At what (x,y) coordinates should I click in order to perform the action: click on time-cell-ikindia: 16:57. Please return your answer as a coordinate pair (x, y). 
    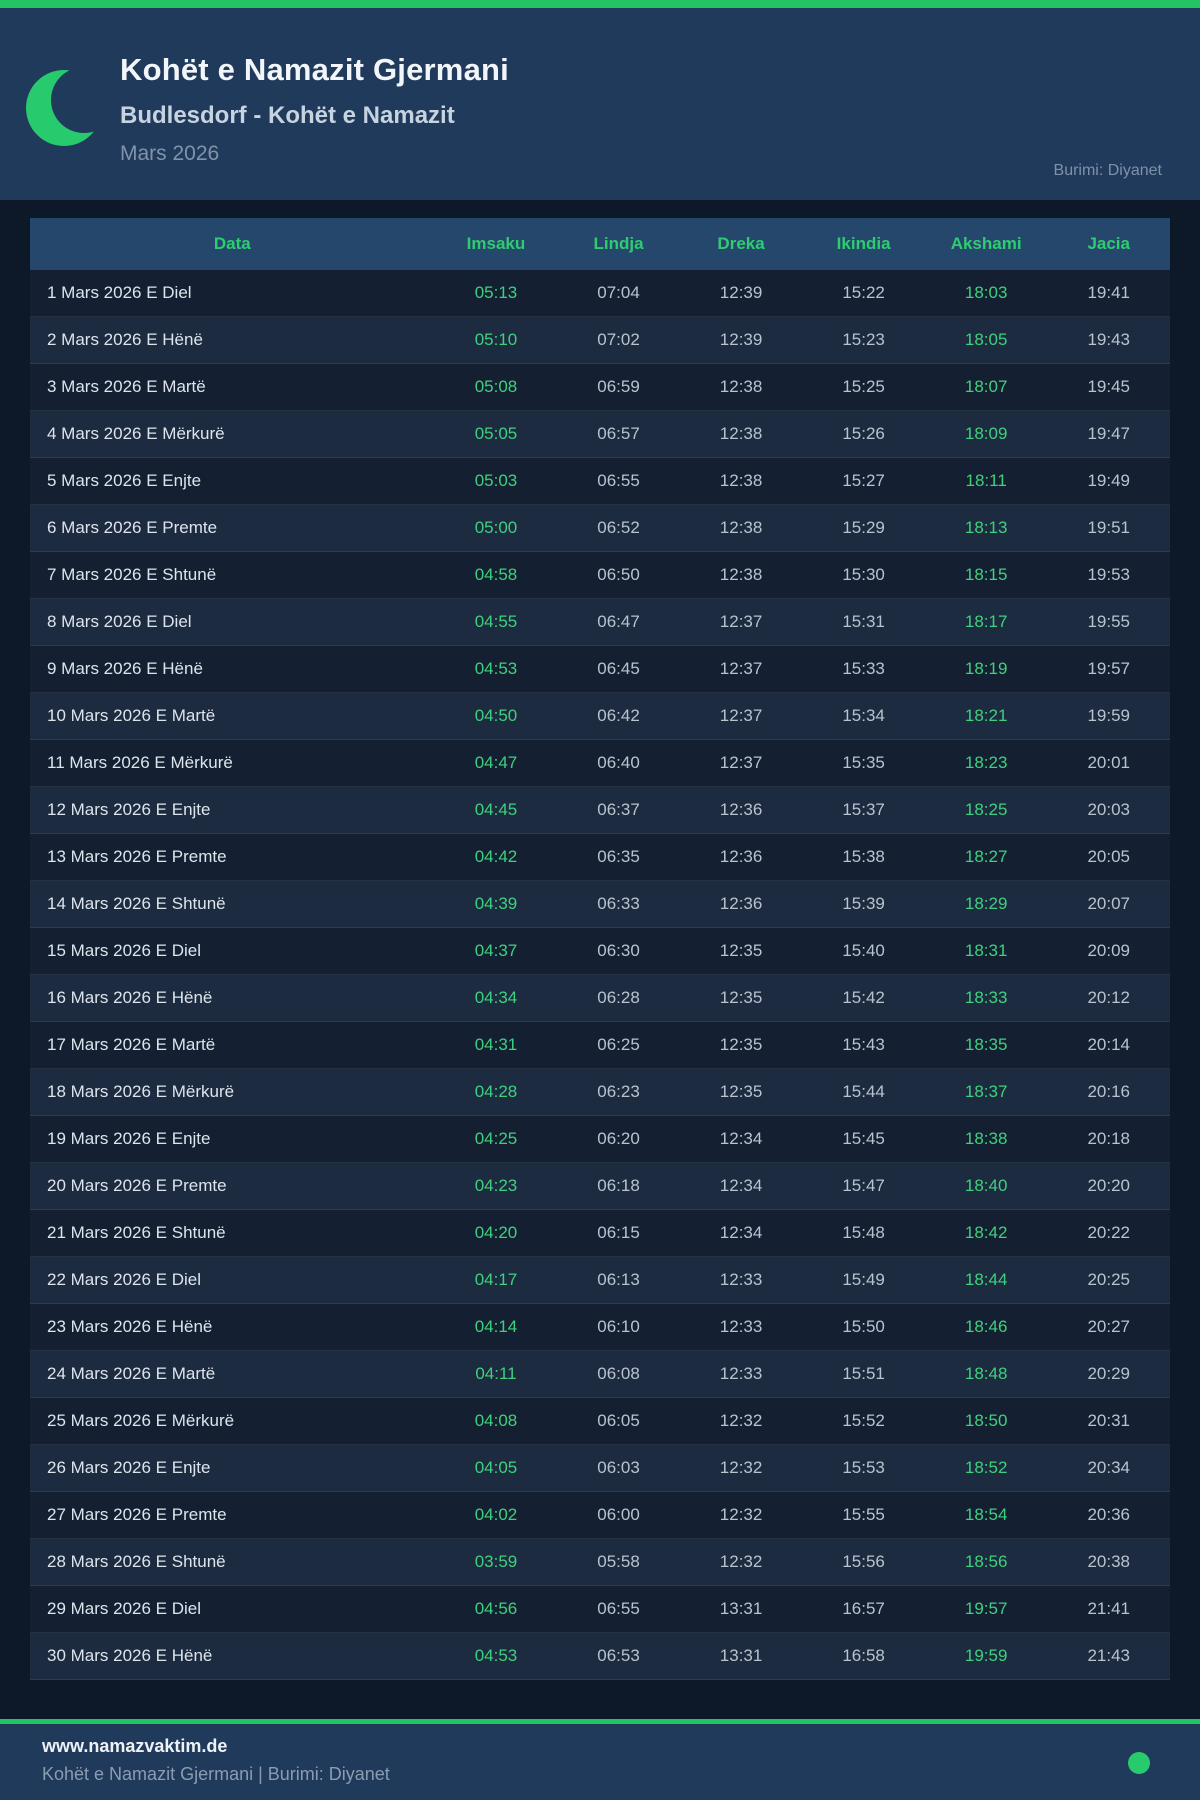
    Looking at the image, I should click on (863, 1608).